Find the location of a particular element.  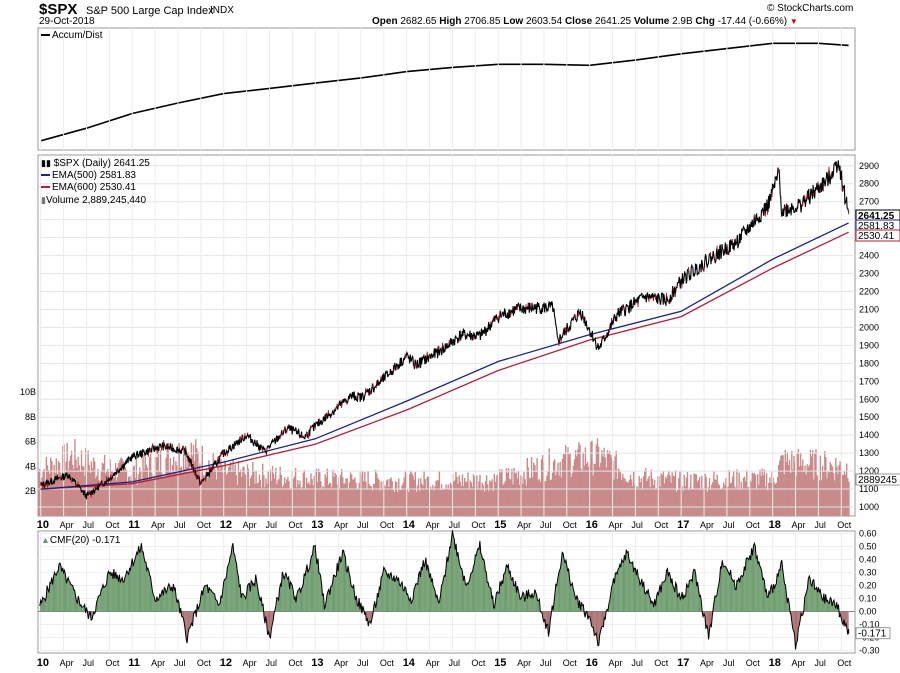

cmf-tick-label: 0.30 is located at coordinates (868, 573).